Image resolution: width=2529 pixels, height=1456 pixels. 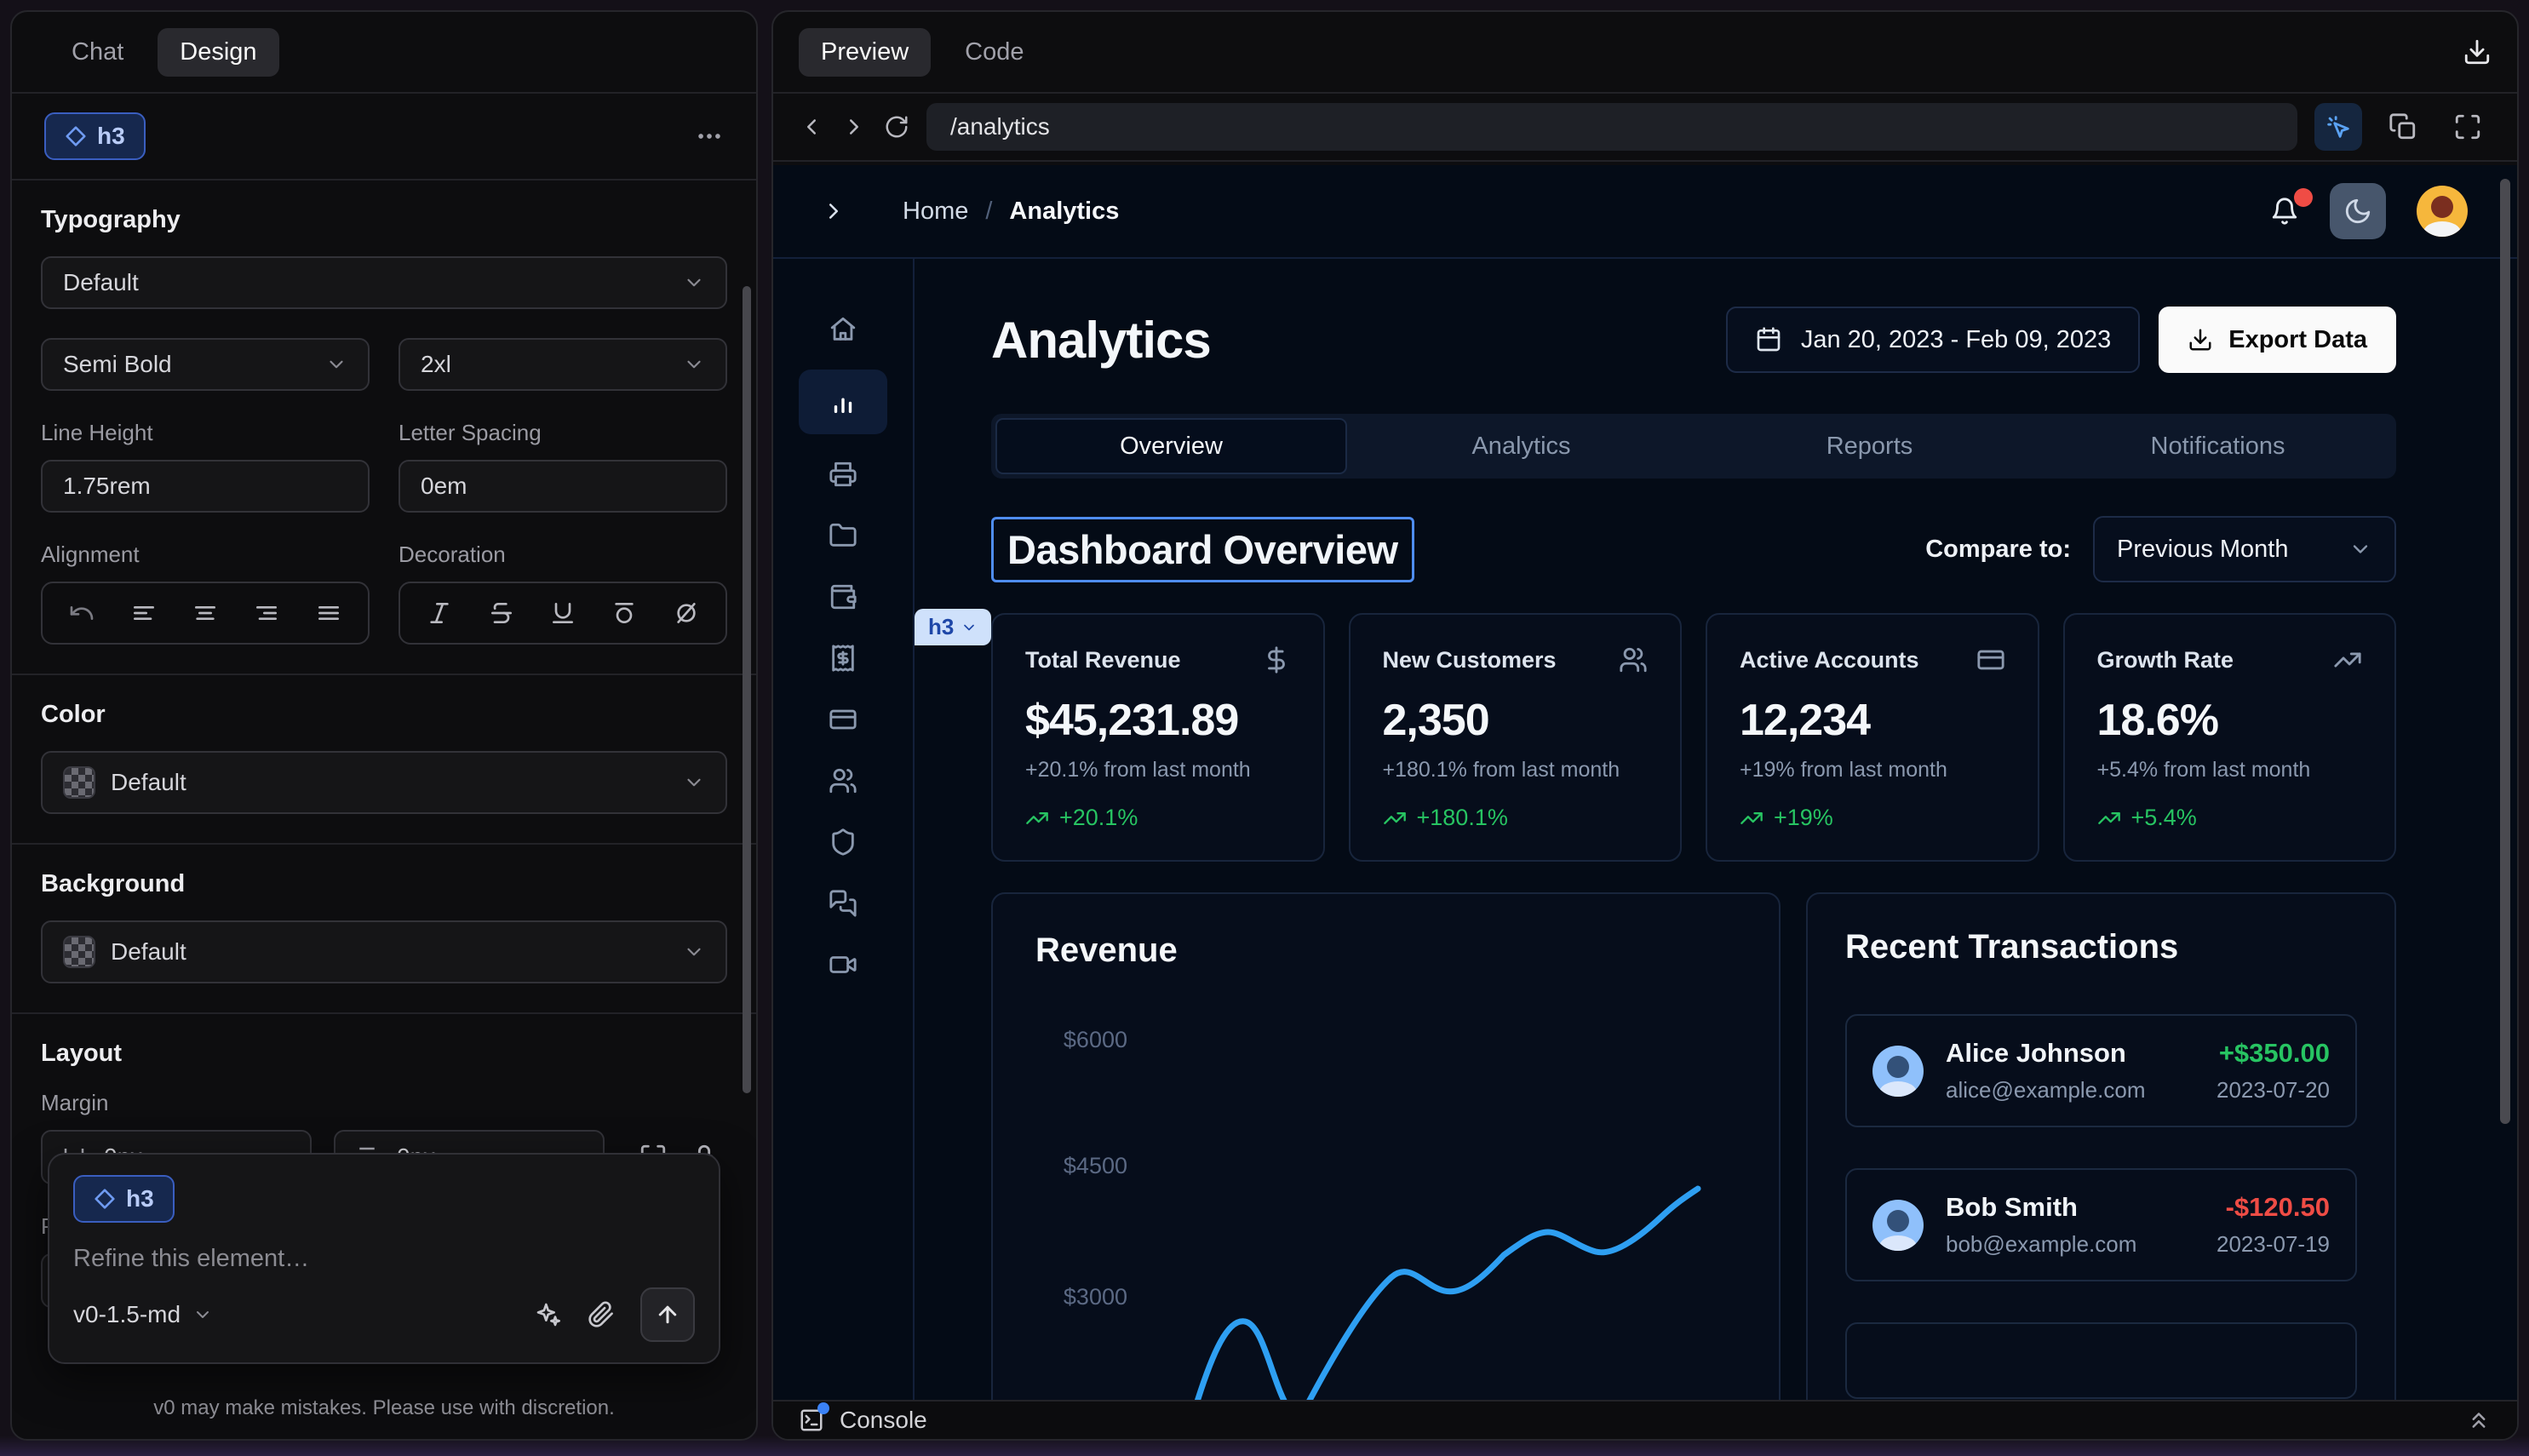 What do you see at coordinates (2479, 1420) in the screenshot?
I see `chevrons-up-icon` at bounding box center [2479, 1420].